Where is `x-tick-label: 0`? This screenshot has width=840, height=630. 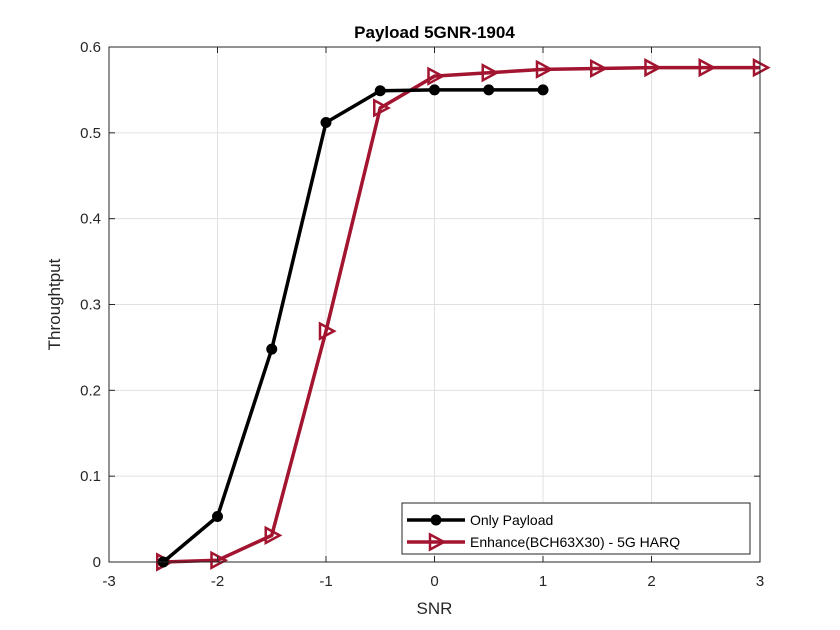 x-tick-label: 0 is located at coordinates (434, 581).